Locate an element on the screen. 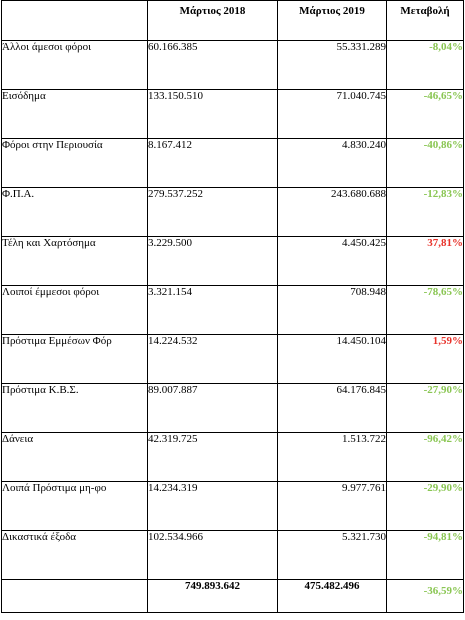 The width and height of the screenshot is (465, 620). total-change: -36,59% is located at coordinates (425, 596).